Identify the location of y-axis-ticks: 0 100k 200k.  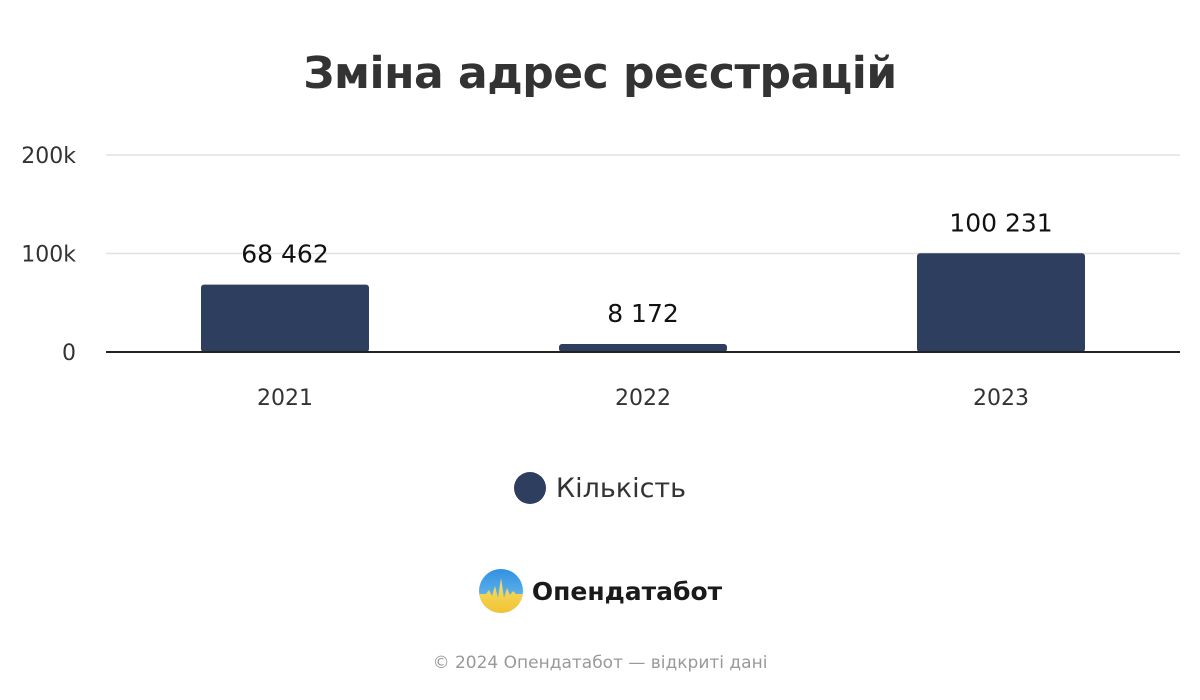
(48, 255).